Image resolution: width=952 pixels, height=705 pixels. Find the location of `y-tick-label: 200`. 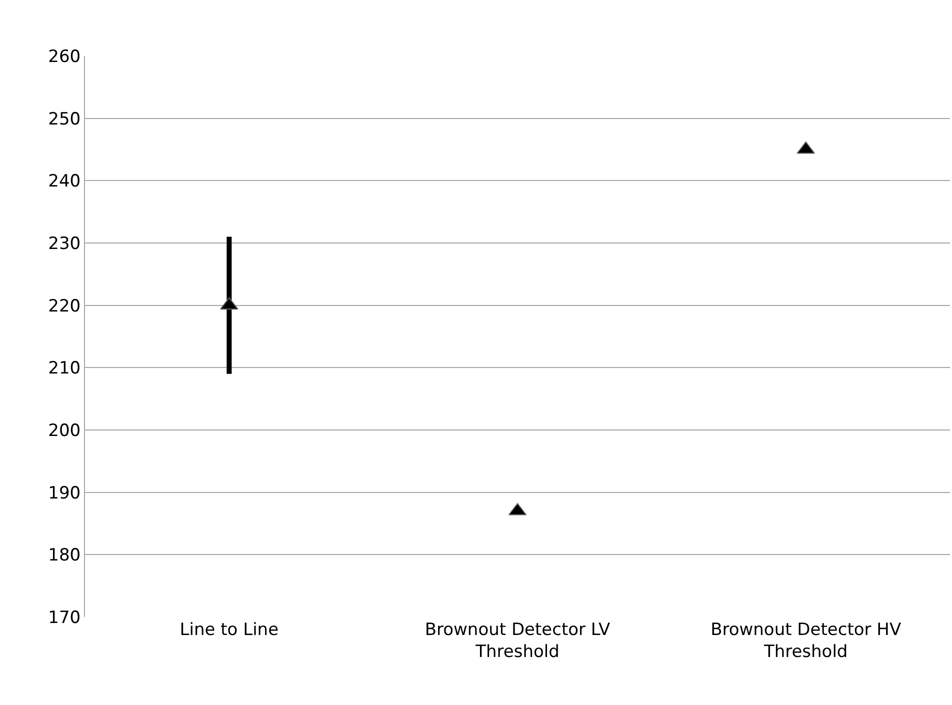

y-tick-label: 200 is located at coordinates (64, 430).